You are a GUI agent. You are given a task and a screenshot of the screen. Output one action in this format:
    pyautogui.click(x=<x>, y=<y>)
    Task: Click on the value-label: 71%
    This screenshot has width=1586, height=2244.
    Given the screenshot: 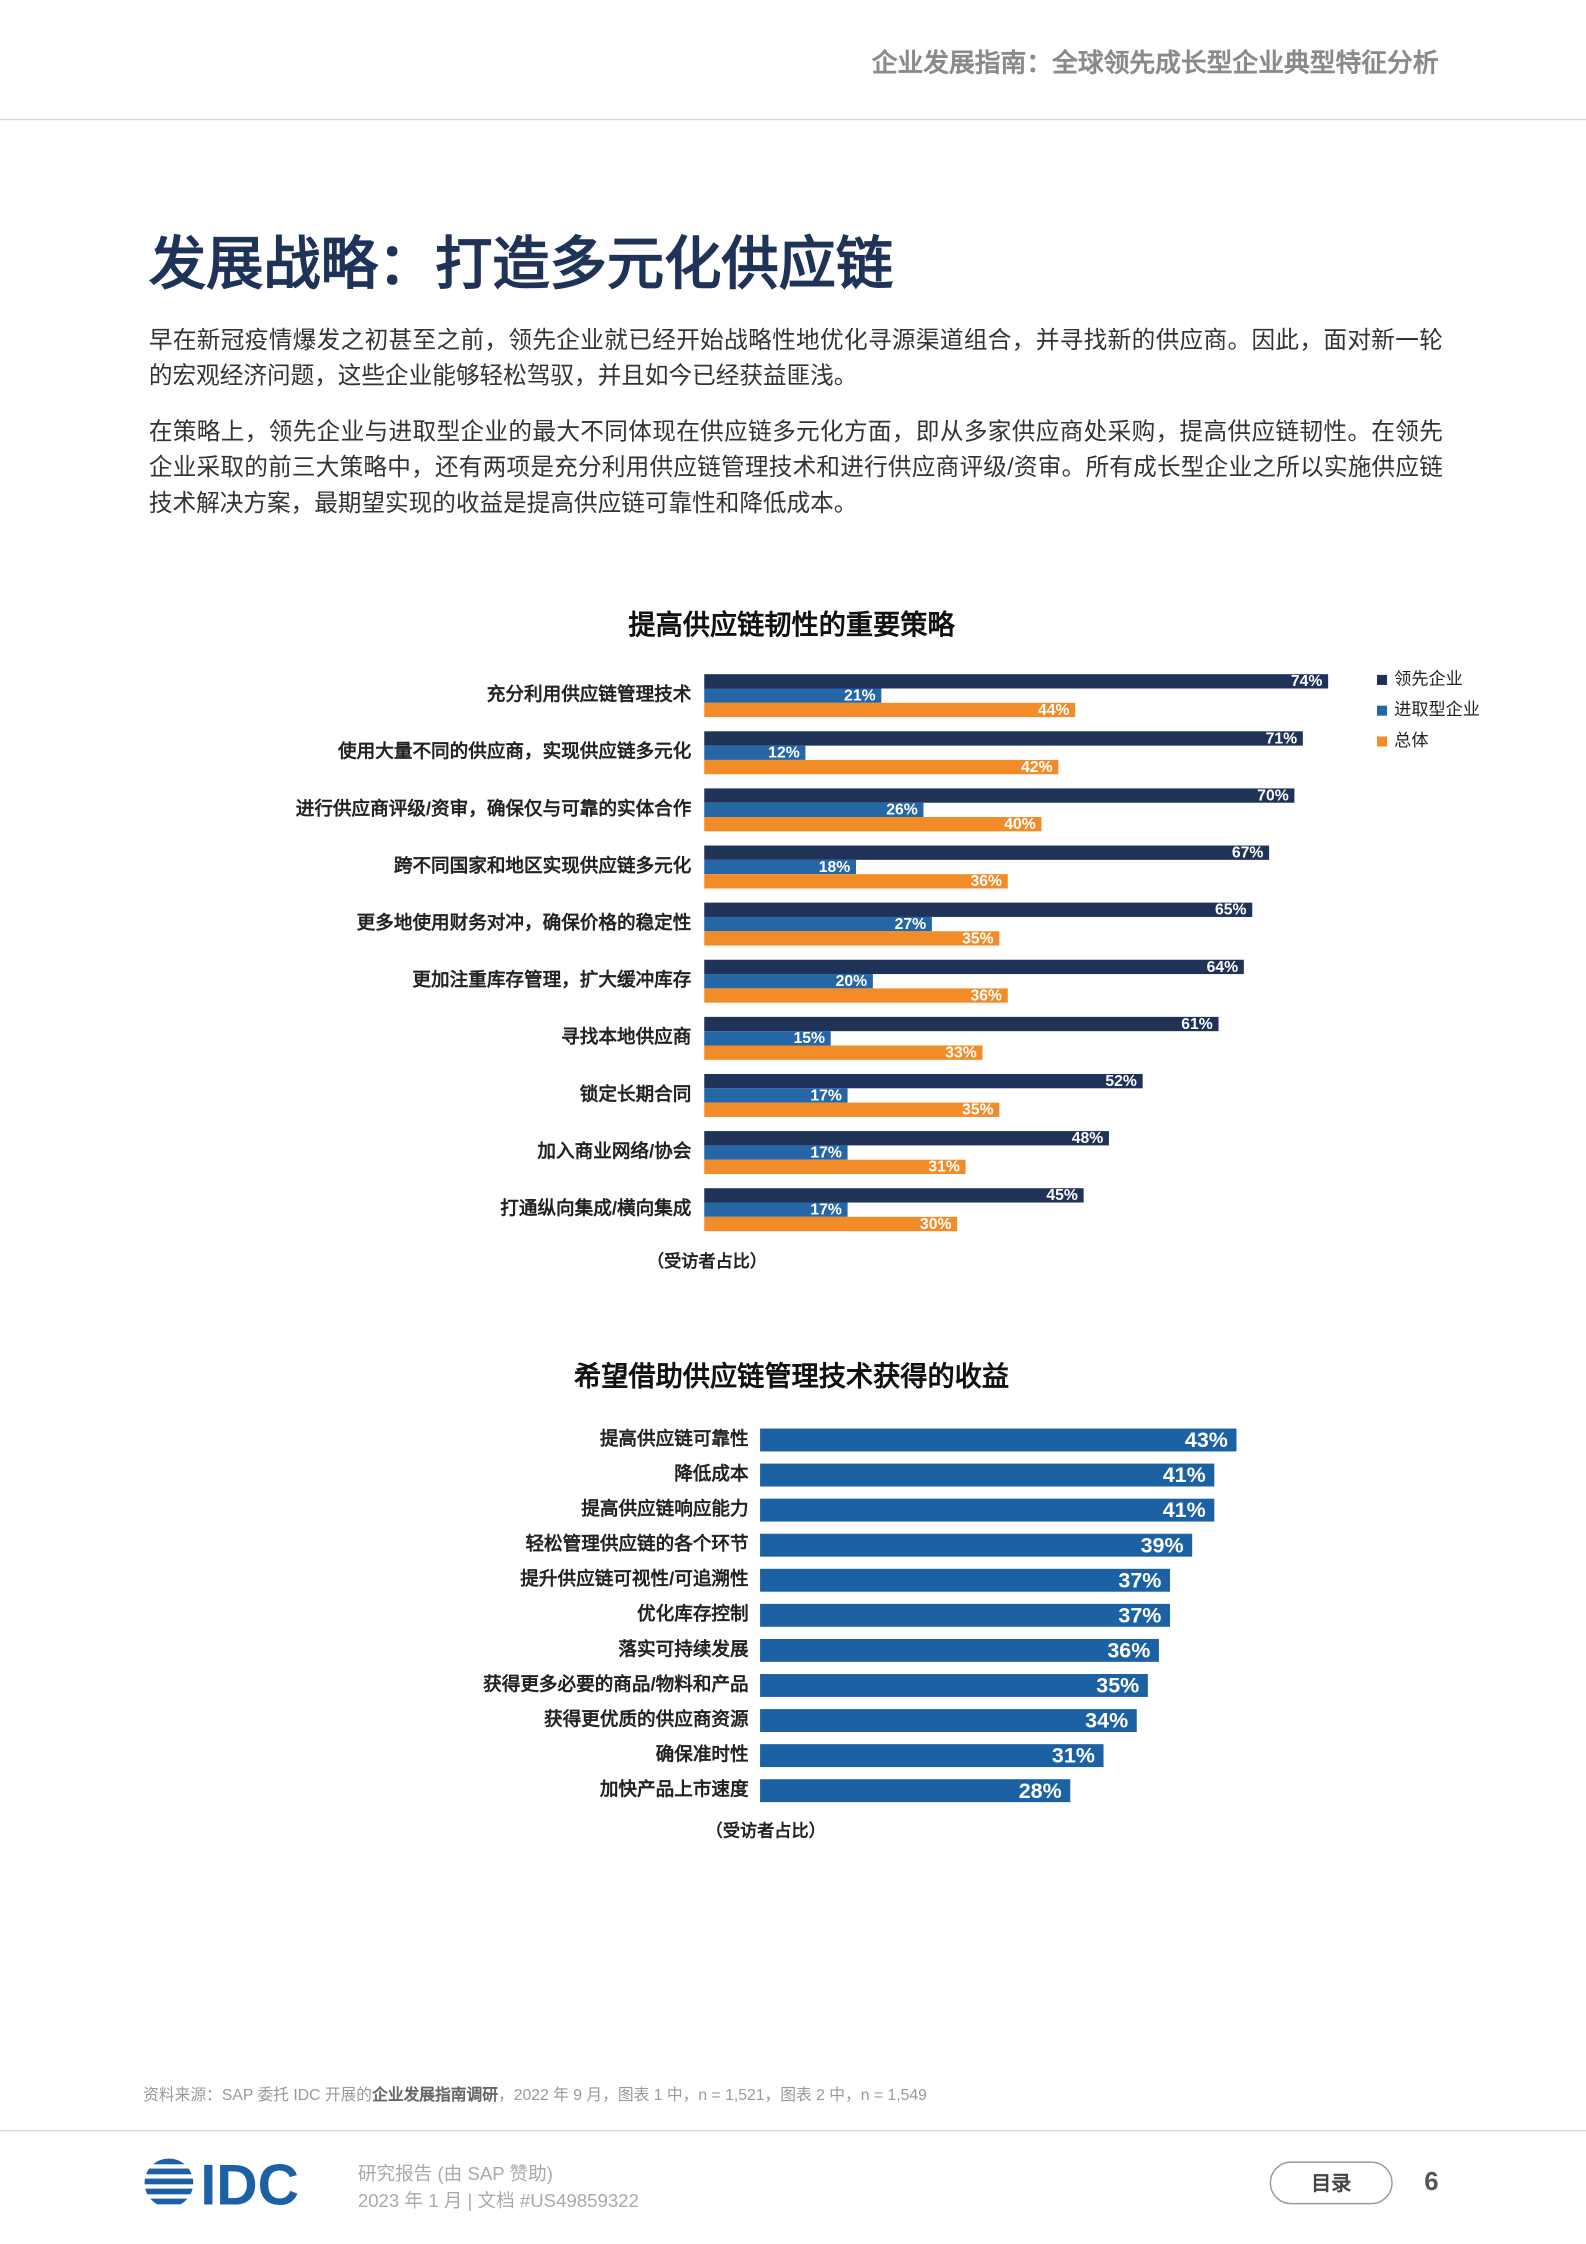 What is the action you would take?
    pyautogui.click(x=1282, y=738)
    